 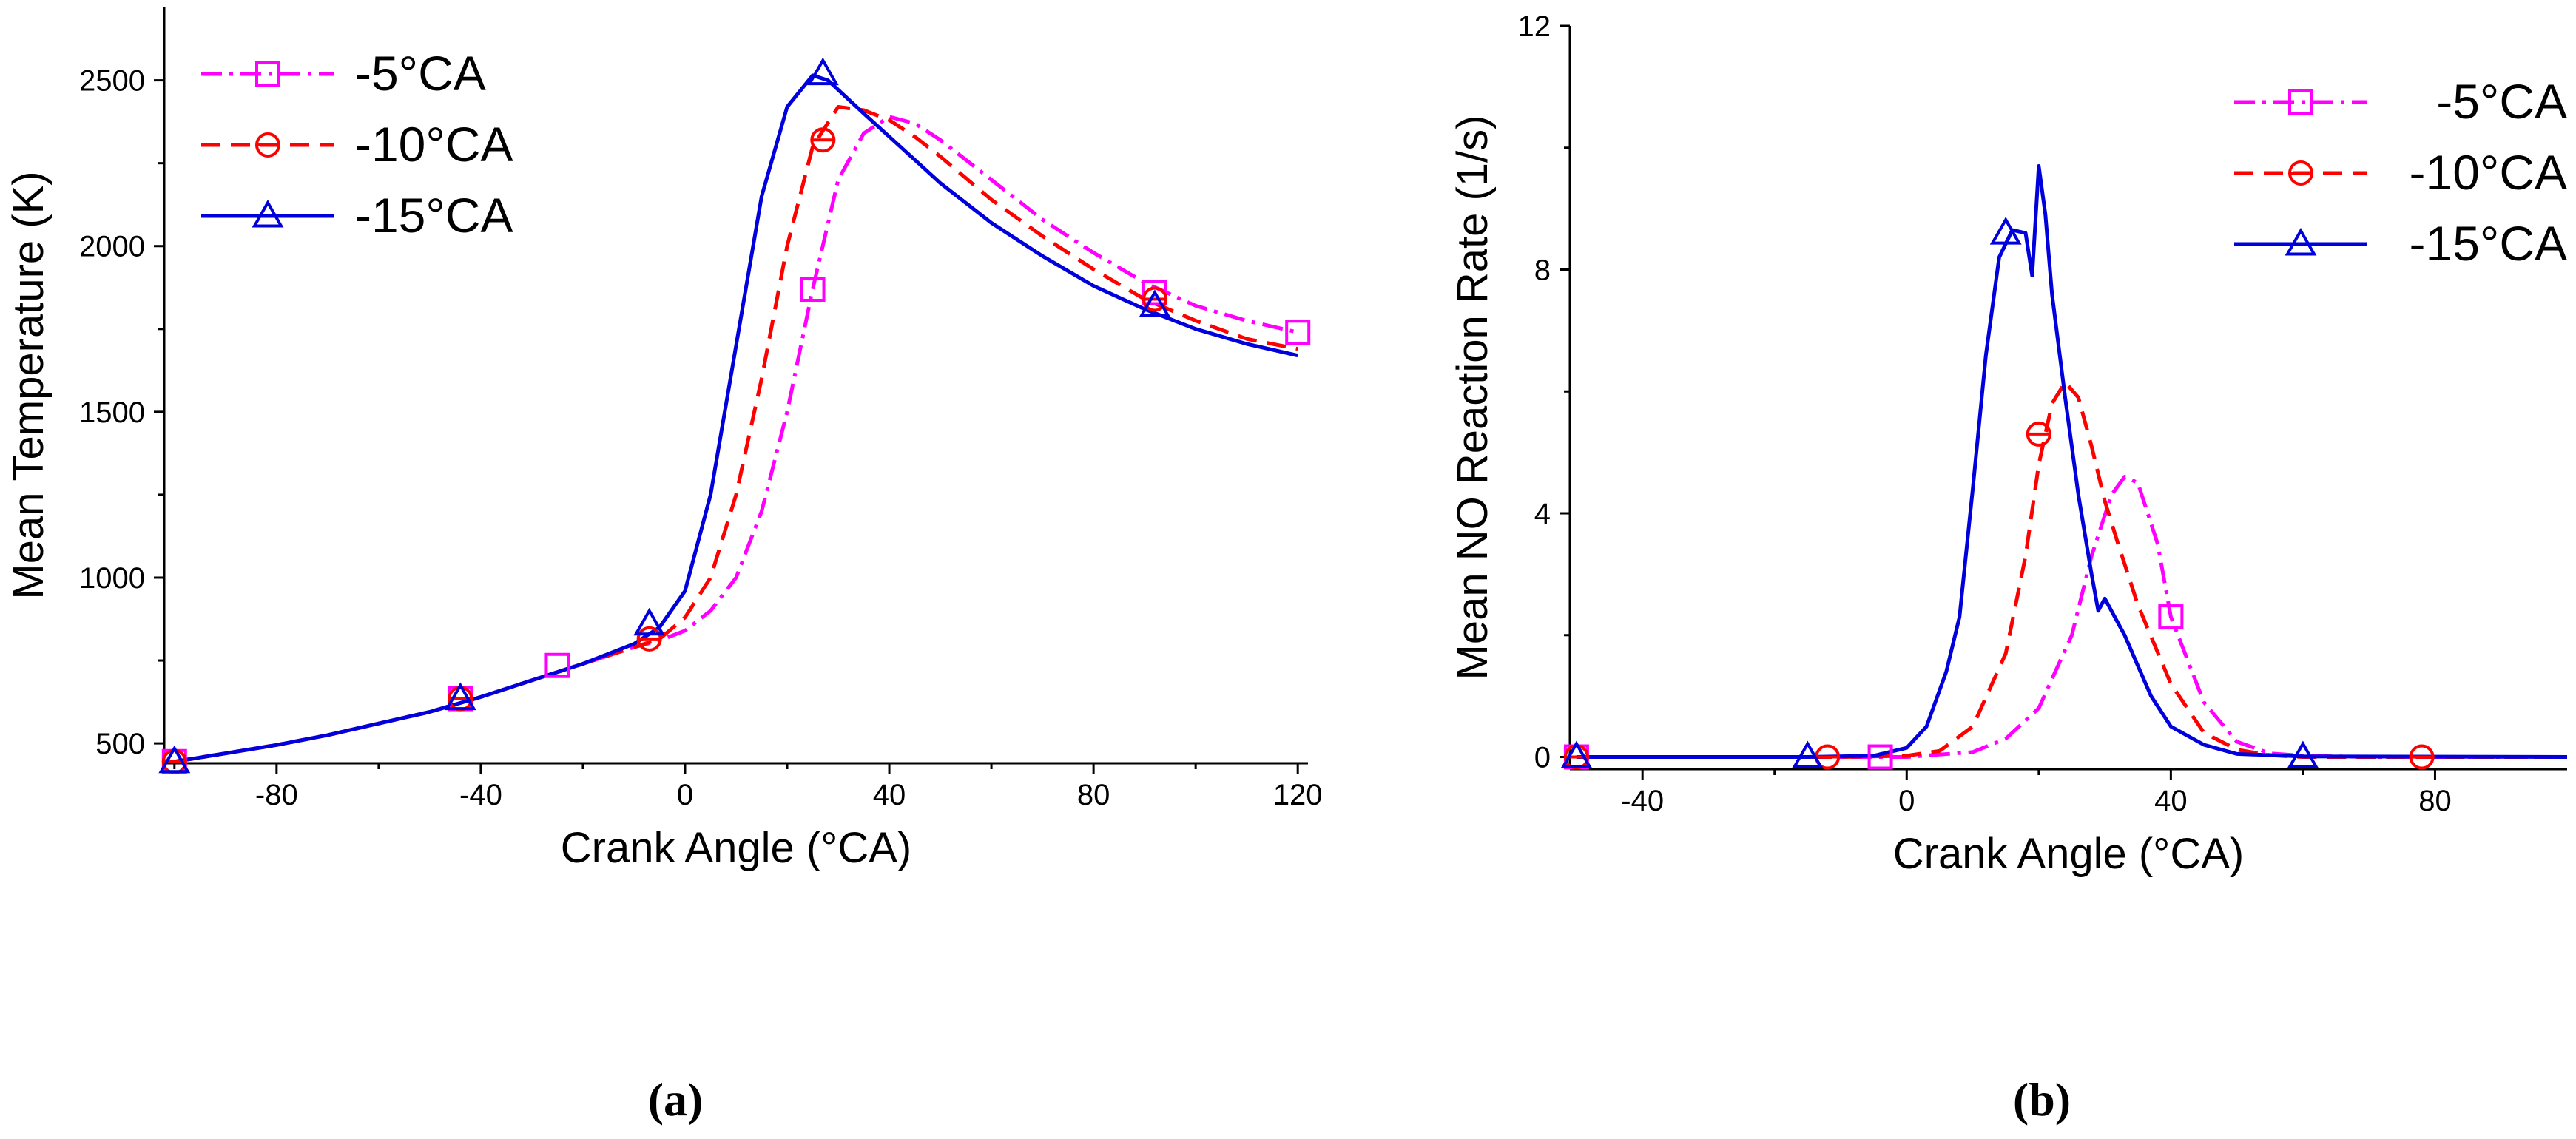 What do you see at coordinates (1298, 795) in the screenshot?
I see `c0-xtick-label-5: 120` at bounding box center [1298, 795].